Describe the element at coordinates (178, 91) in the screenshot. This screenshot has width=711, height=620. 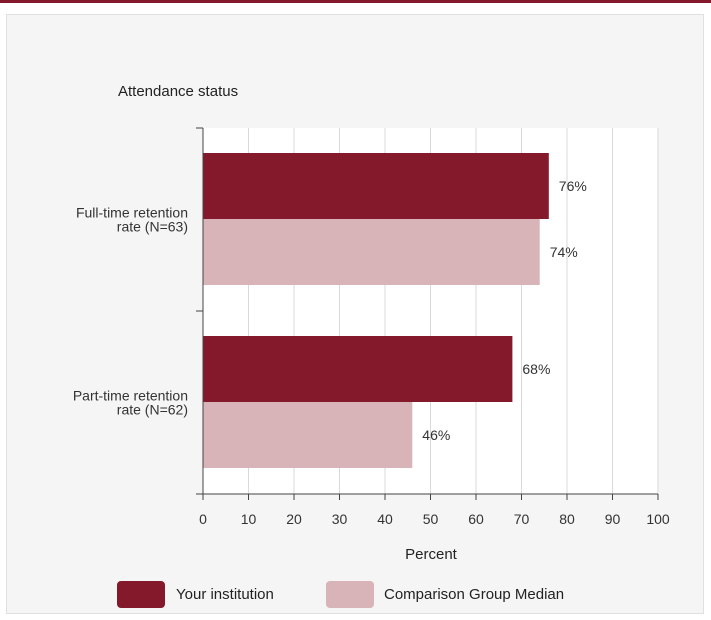
I see `y-axis-title: Attendance status` at that location.